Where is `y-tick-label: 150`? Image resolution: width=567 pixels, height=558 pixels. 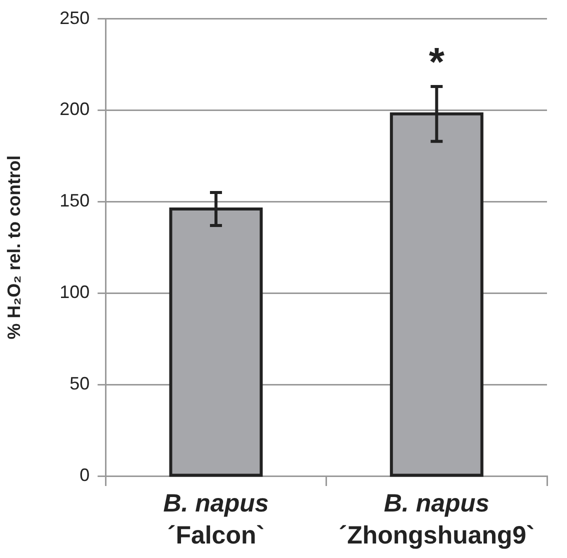
y-tick-label: 150 is located at coordinates (75, 200).